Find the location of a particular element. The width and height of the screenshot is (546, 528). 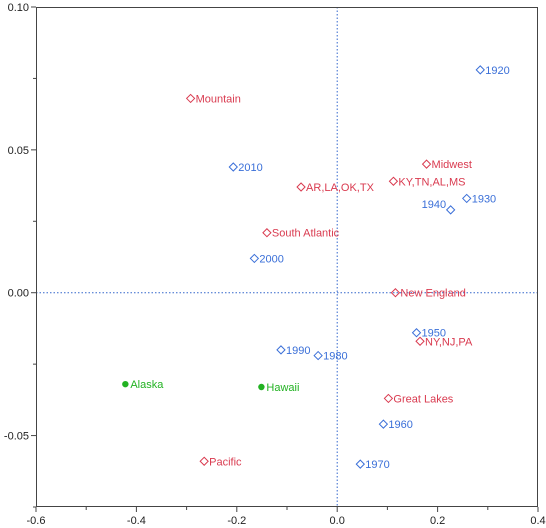

data-point: 1970 is located at coordinates (372, 465).